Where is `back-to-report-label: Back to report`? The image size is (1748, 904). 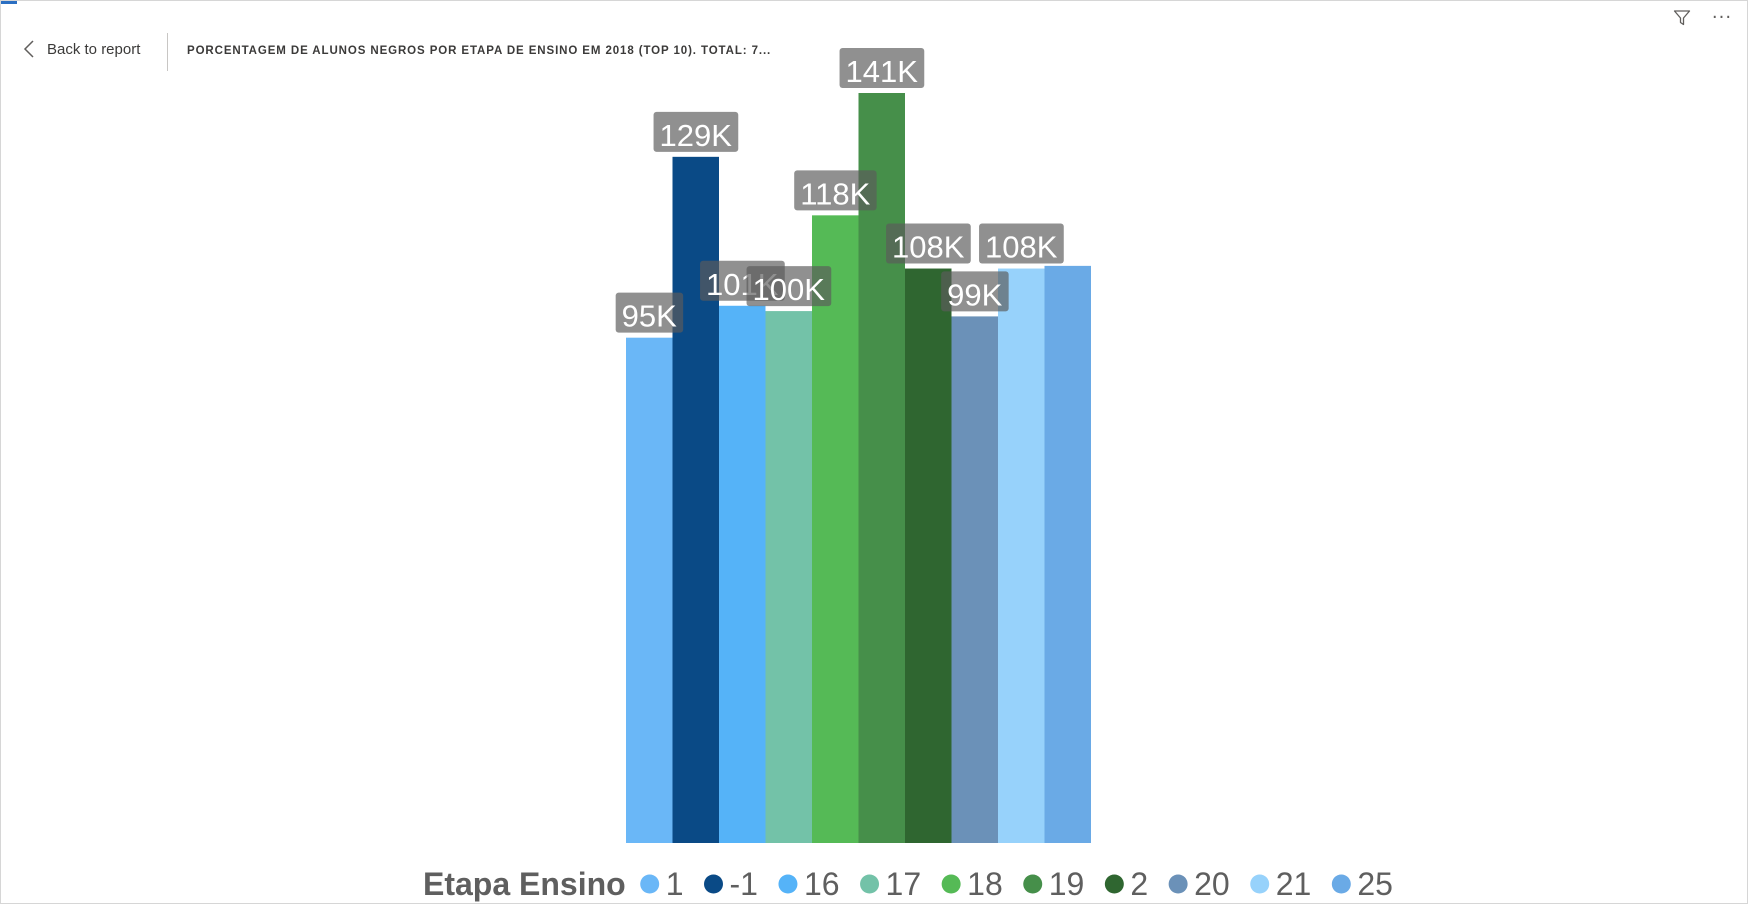
back-to-report-label: Back to report is located at coordinates (94, 49).